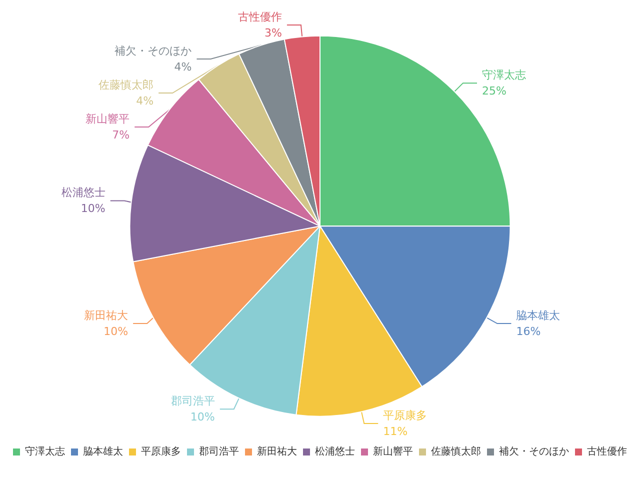 The image size is (640, 480). What do you see at coordinates (153, 51) in the screenshot?
I see `slice-label: 補欠・そのほか` at bounding box center [153, 51].